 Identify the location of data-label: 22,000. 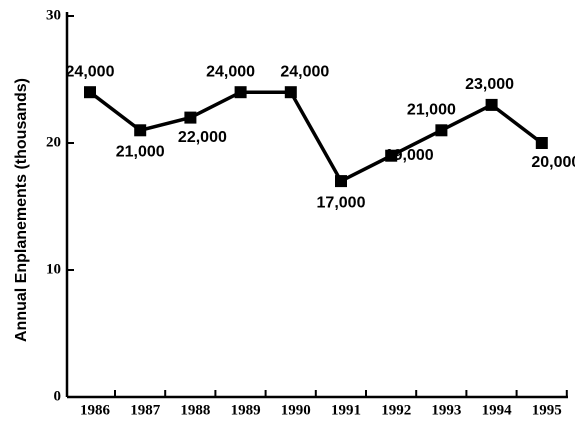
(202, 137).